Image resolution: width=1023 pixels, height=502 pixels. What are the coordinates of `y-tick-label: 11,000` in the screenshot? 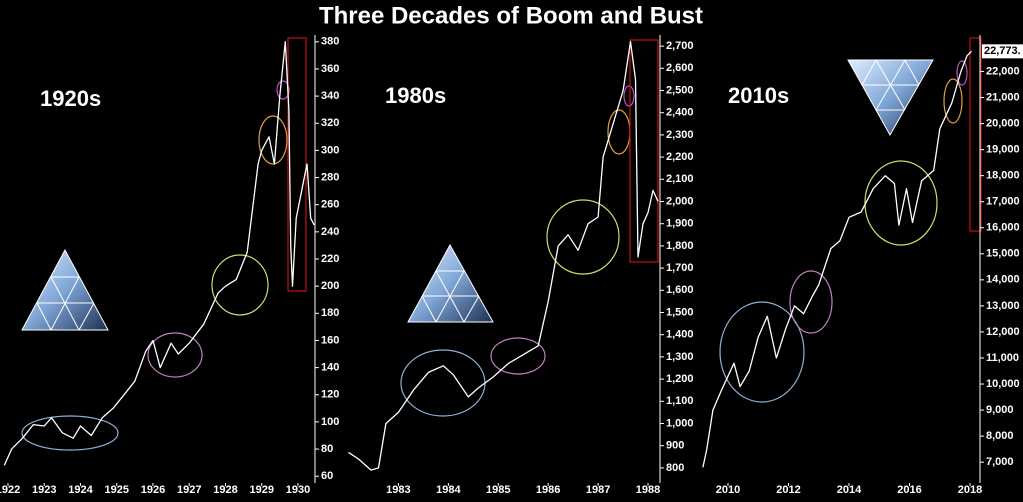 It's located at (1002, 358).